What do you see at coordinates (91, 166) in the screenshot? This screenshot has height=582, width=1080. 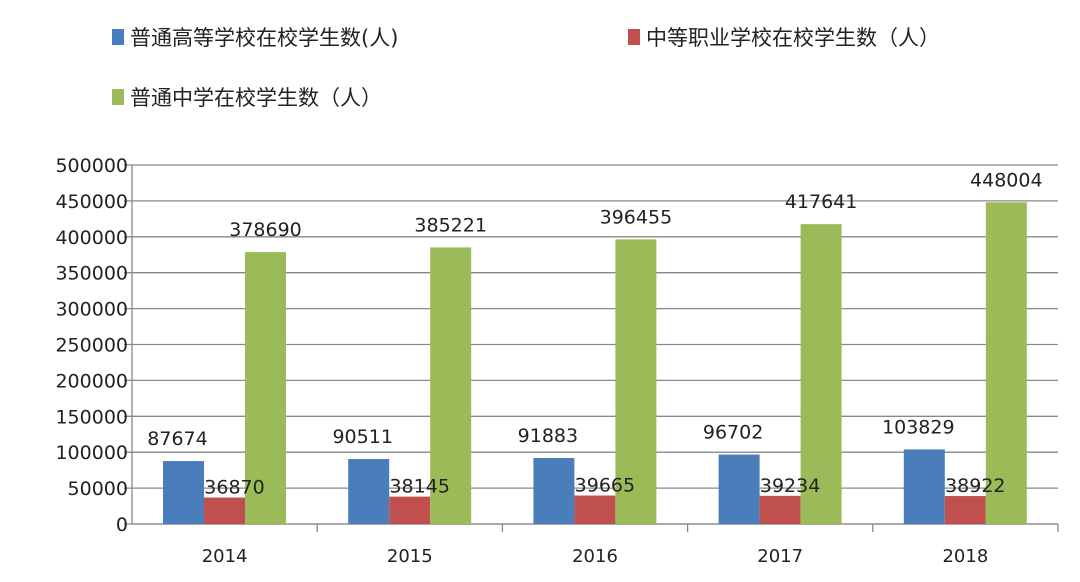 I see `y-tick-label: 500000` at bounding box center [91, 166].